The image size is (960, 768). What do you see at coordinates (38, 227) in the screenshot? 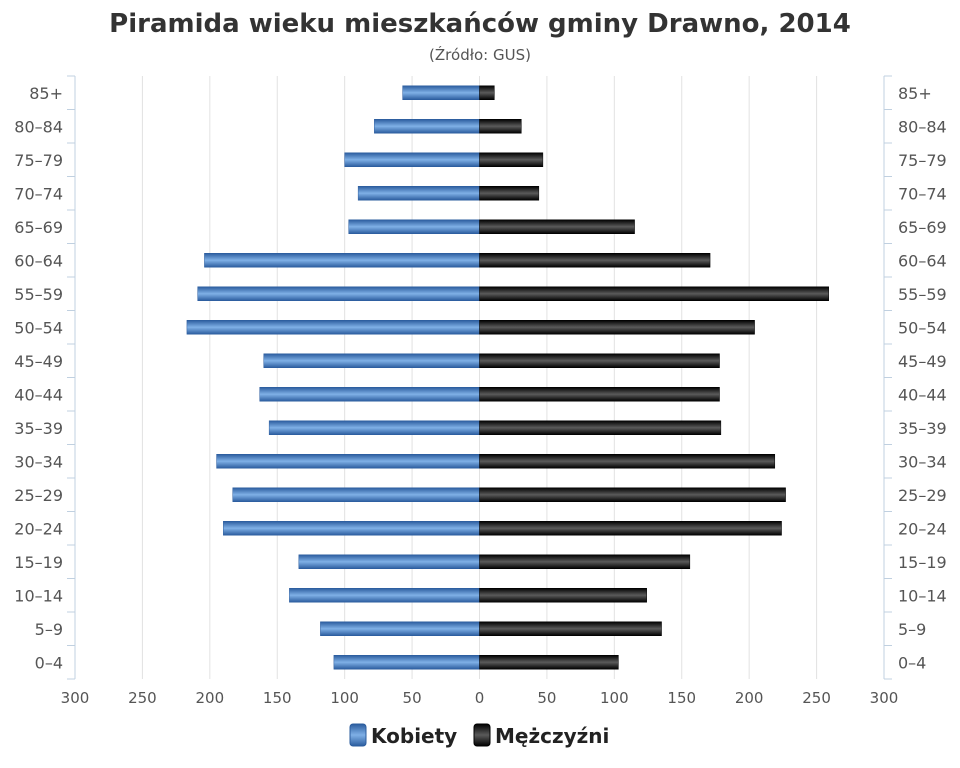
I see `category-label-left: 65–69` at bounding box center [38, 227].